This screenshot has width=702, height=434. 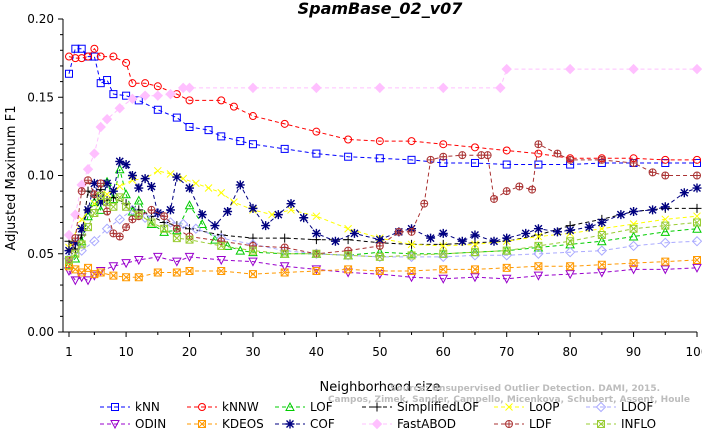 What do you see at coordinates (40, 97) in the screenshot?
I see `y-tick-label: 0.15` at bounding box center [40, 97].